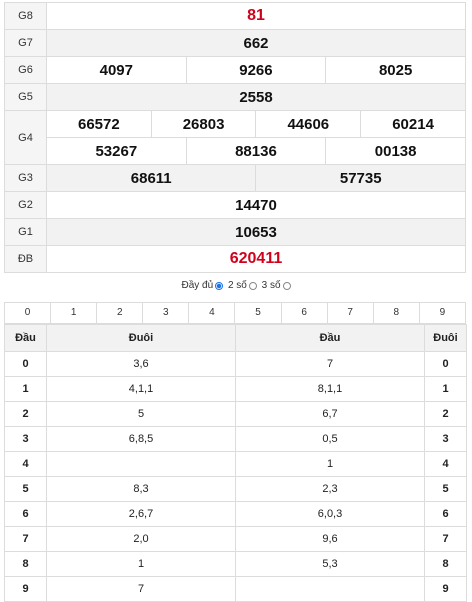 The image size is (472, 602). Describe the element at coordinates (25, 232) in the screenshot. I see `prize-label: G1` at that location.